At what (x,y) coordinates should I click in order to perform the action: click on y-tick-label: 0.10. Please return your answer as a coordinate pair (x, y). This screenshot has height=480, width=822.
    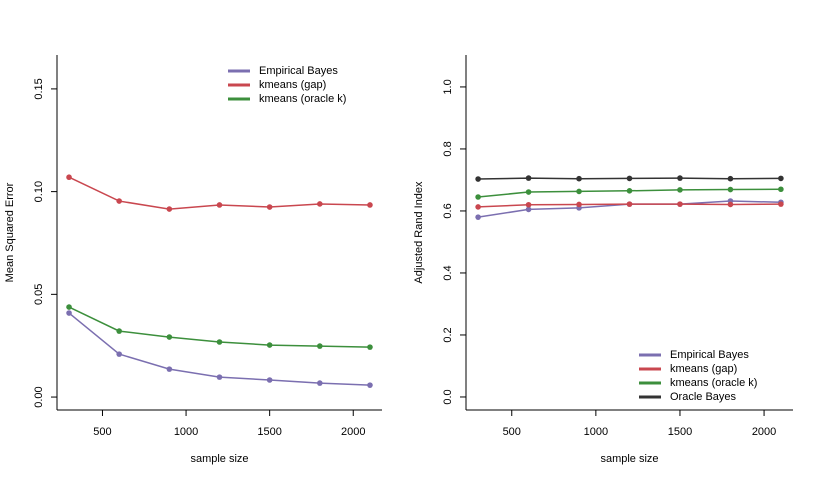
    Looking at the image, I should click on (39, 191).